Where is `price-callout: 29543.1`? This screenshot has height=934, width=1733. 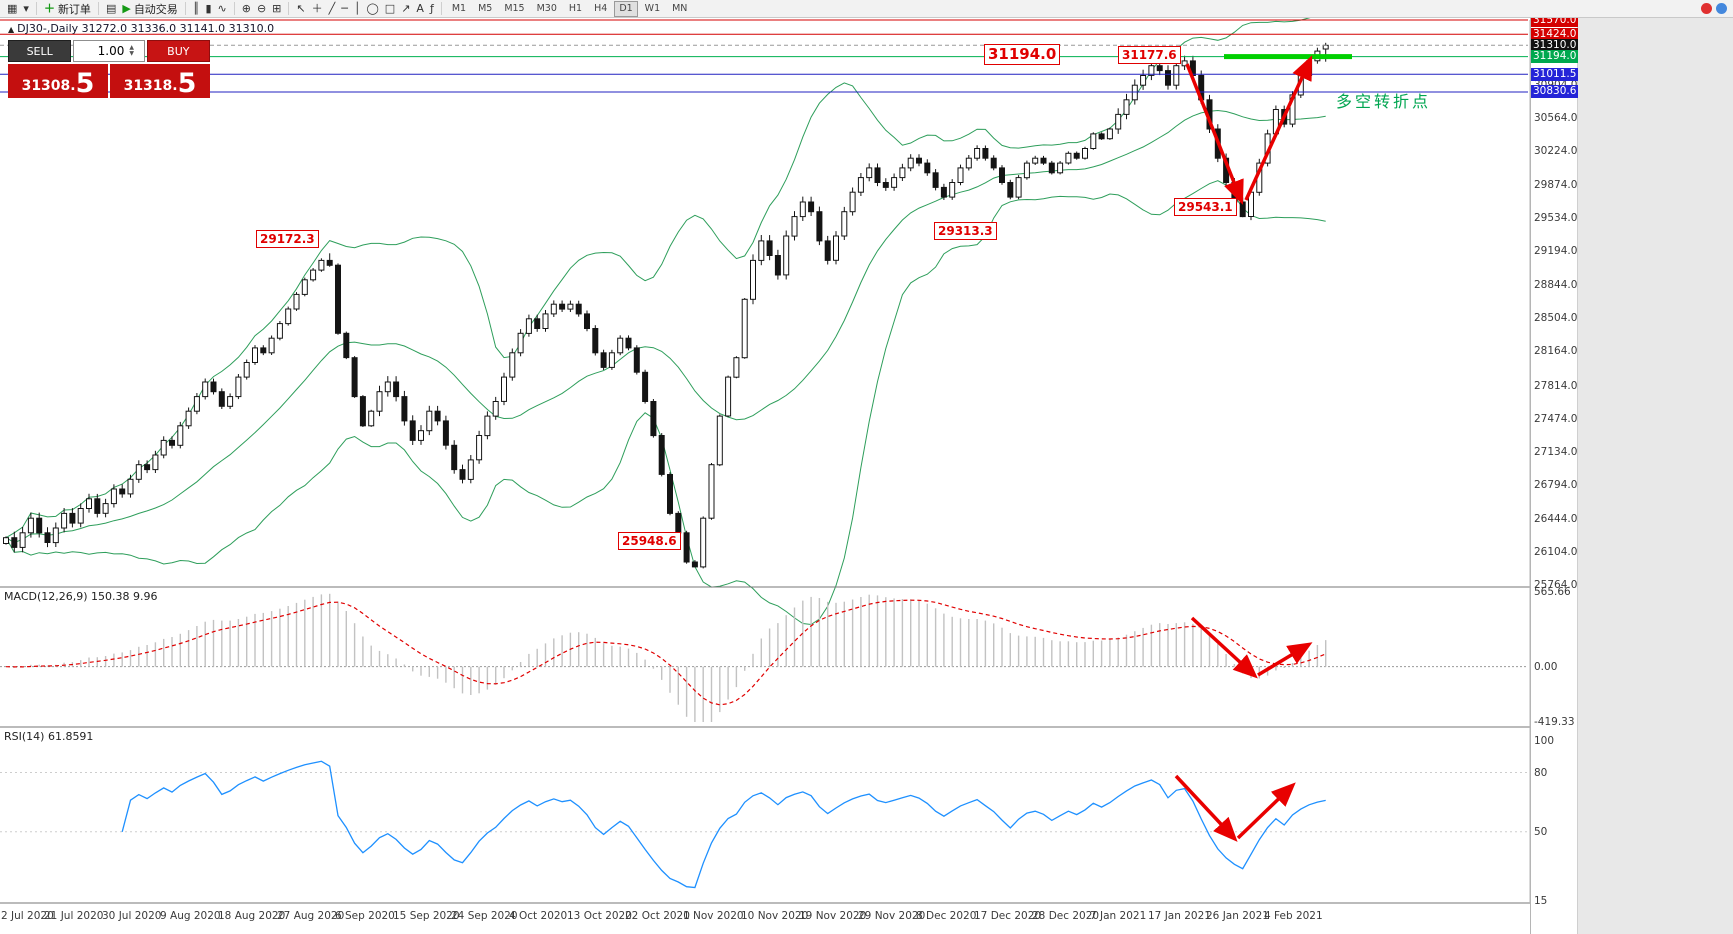
price-callout: 29543.1 is located at coordinates (1205, 207).